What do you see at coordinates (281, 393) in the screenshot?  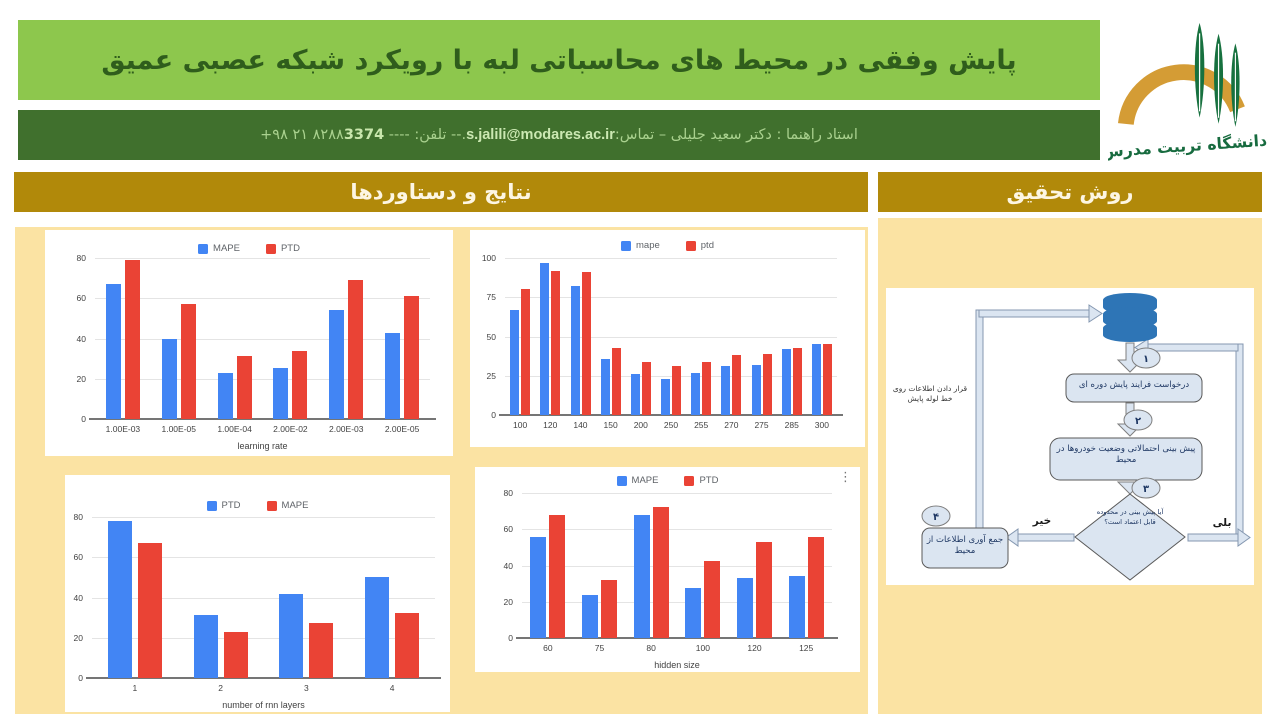 I see `bar-mape-2.00E-02` at bounding box center [281, 393].